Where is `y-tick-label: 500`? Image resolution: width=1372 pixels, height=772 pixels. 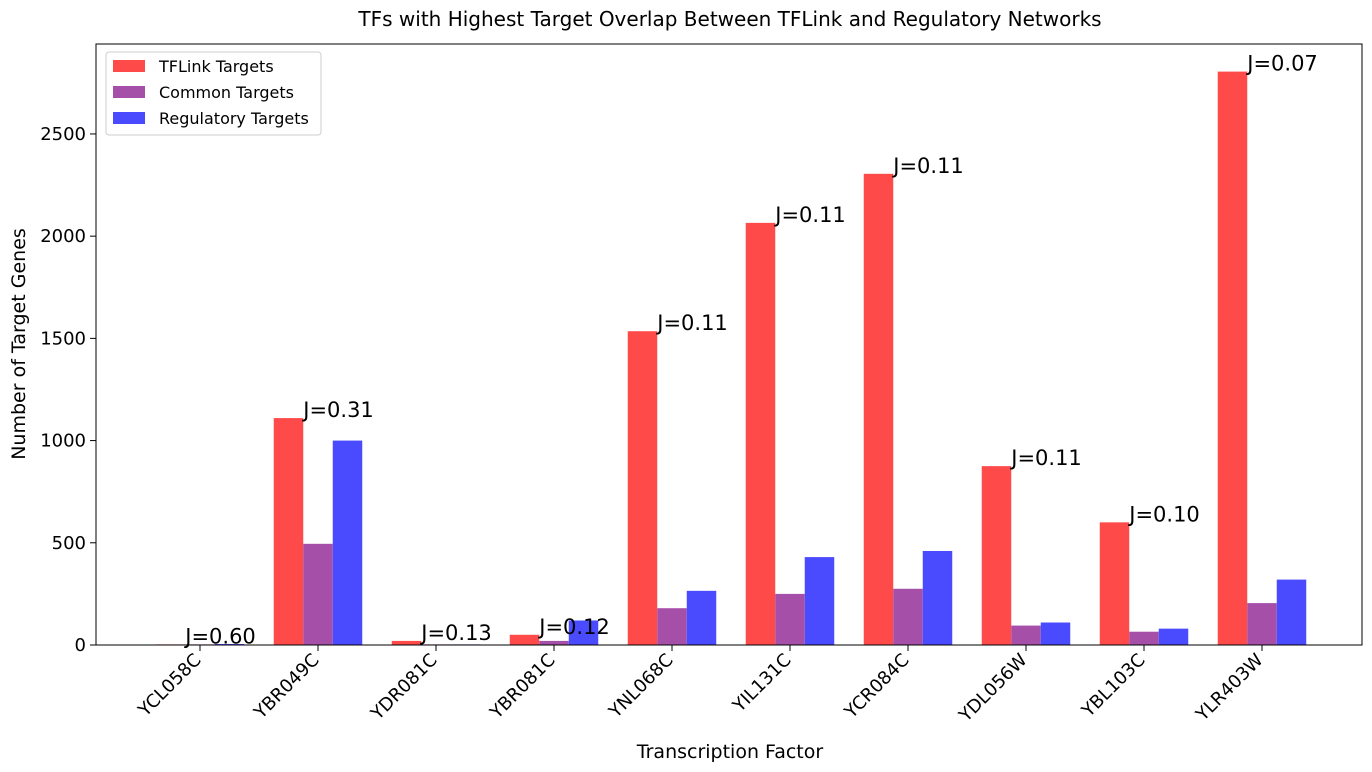
y-tick-label: 500 is located at coordinates (69, 543).